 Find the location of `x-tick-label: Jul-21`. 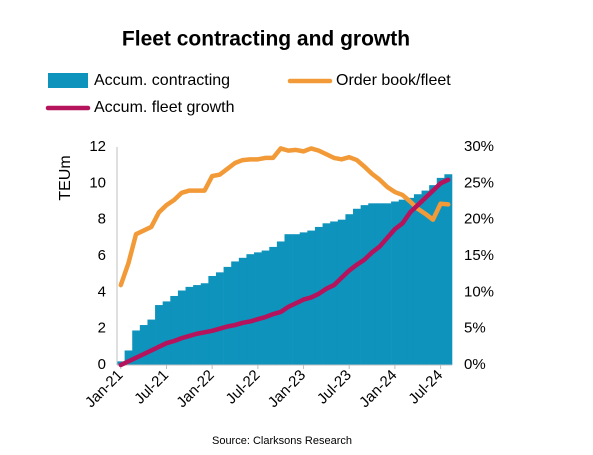

x-tick-label: Jul-21 is located at coordinates (151, 387).